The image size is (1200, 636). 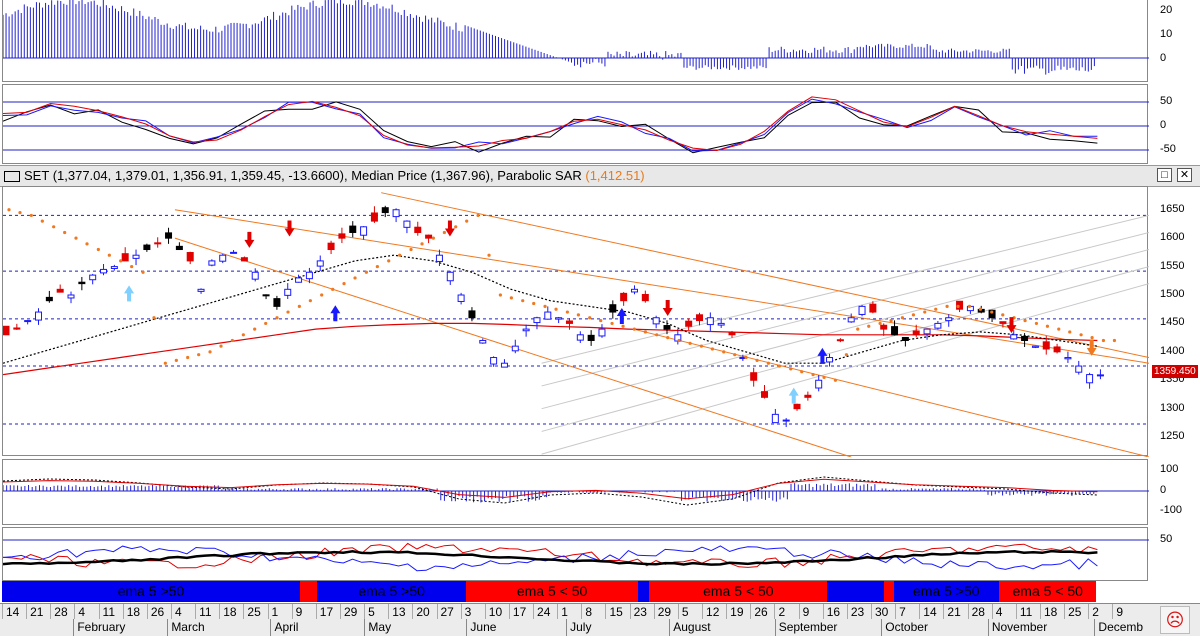 I want to click on price-tick-label: 1450, so click(x=1172, y=322).